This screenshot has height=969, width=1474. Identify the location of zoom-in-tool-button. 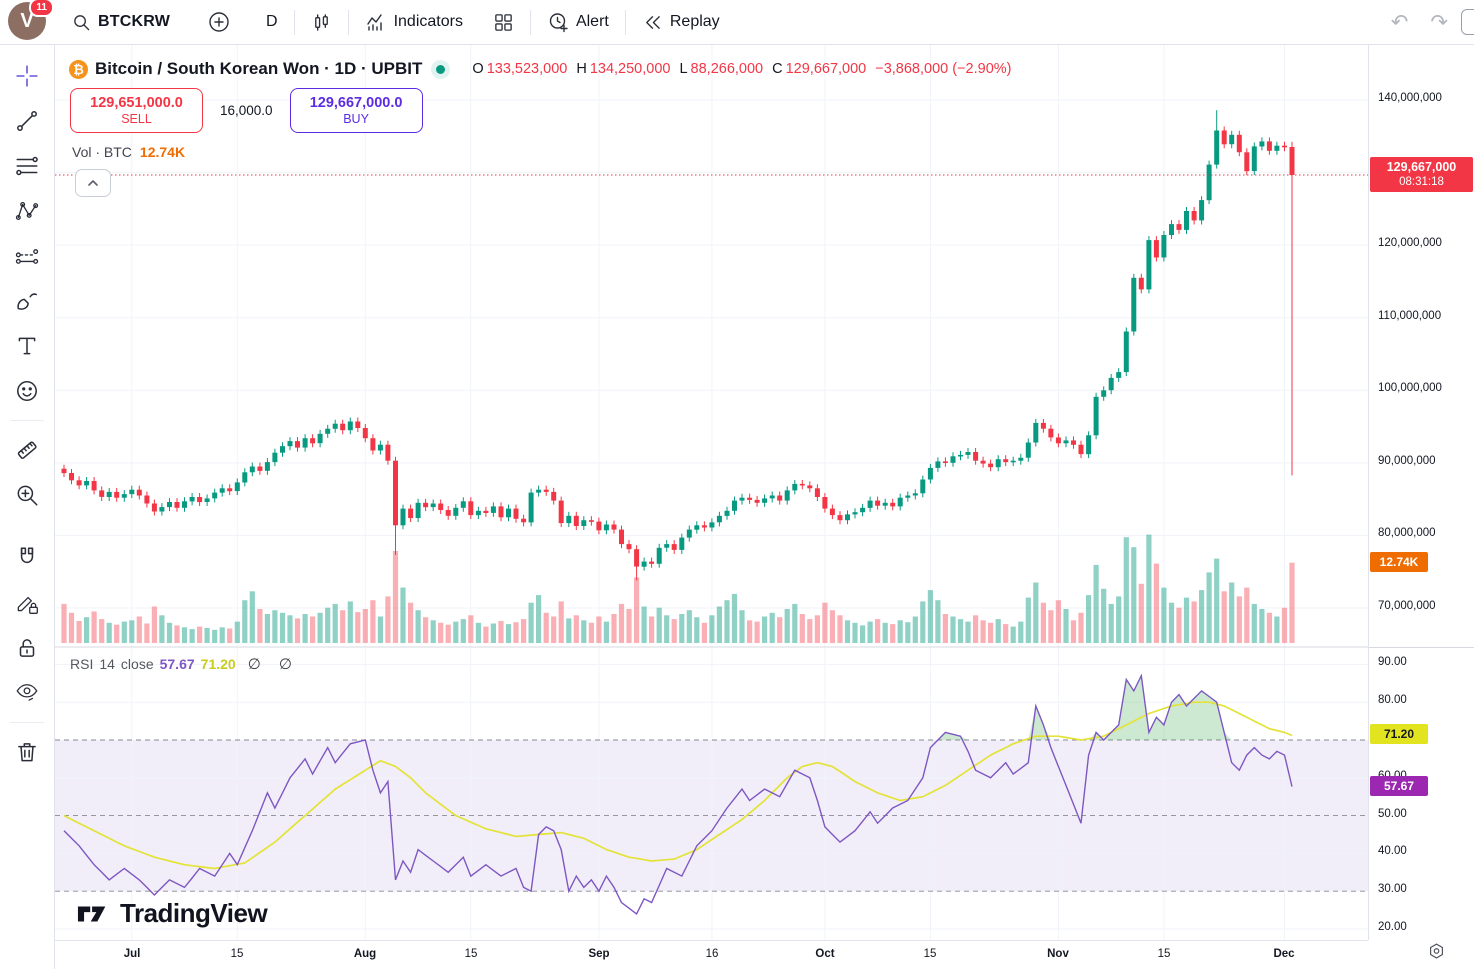
(27, 495).